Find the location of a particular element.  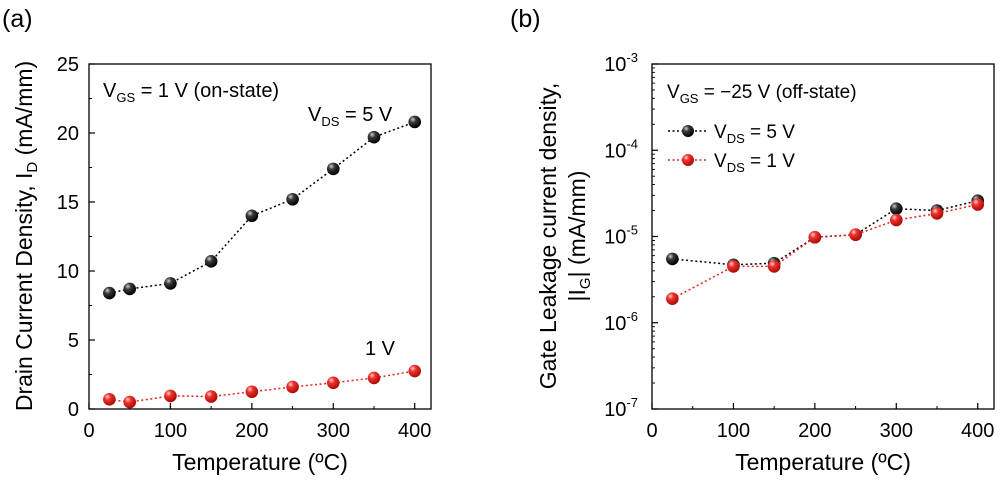

panel-a-label: (a) is located at coordinates (17, 19).